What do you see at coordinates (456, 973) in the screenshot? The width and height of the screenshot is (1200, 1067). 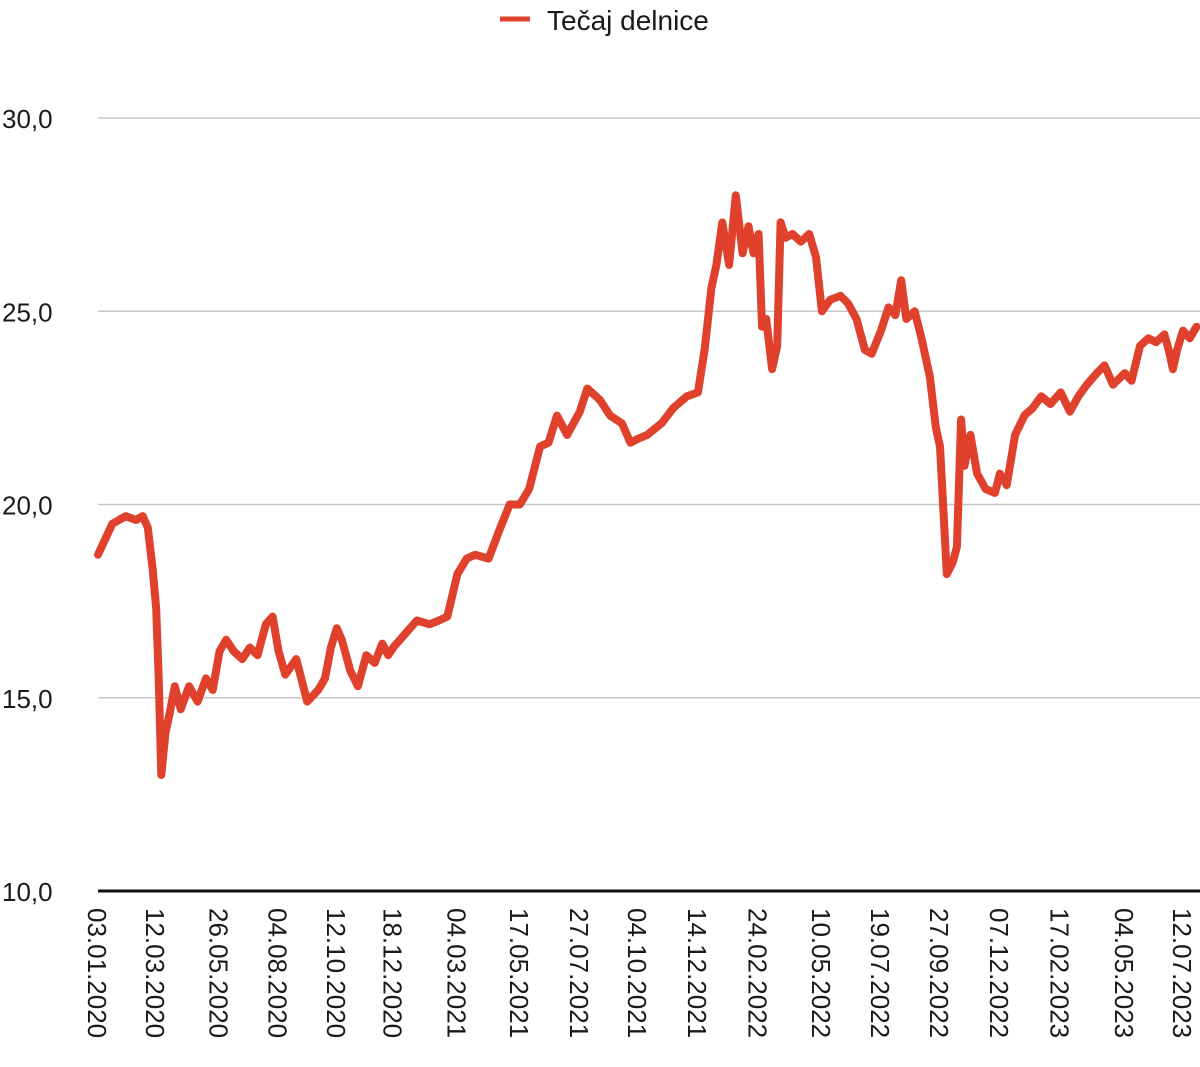 I see `x-tick-label: 04.03.2021` at bounding box center [456, 973].